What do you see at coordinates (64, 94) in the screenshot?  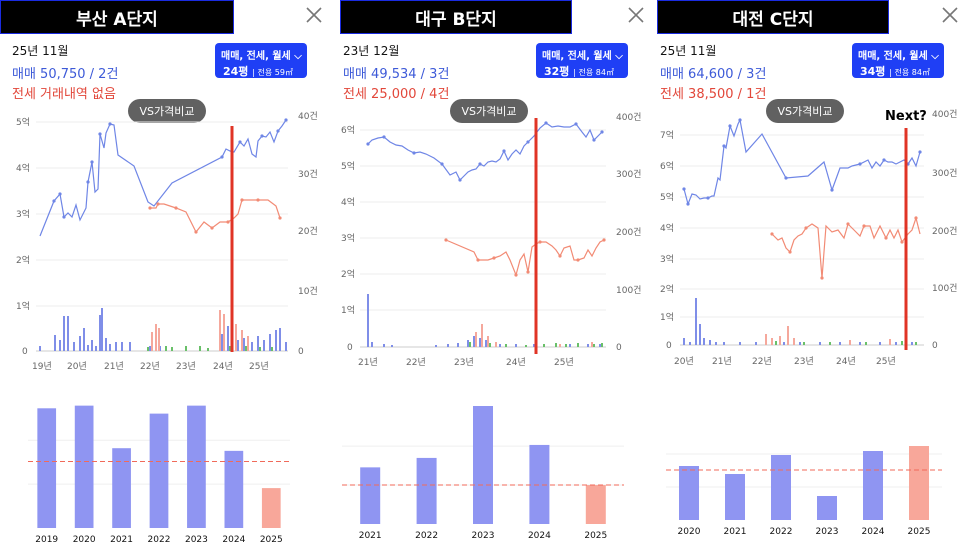 I see `rent-summary: 전세 거래내역 없음` at bounding box center [64, 94].